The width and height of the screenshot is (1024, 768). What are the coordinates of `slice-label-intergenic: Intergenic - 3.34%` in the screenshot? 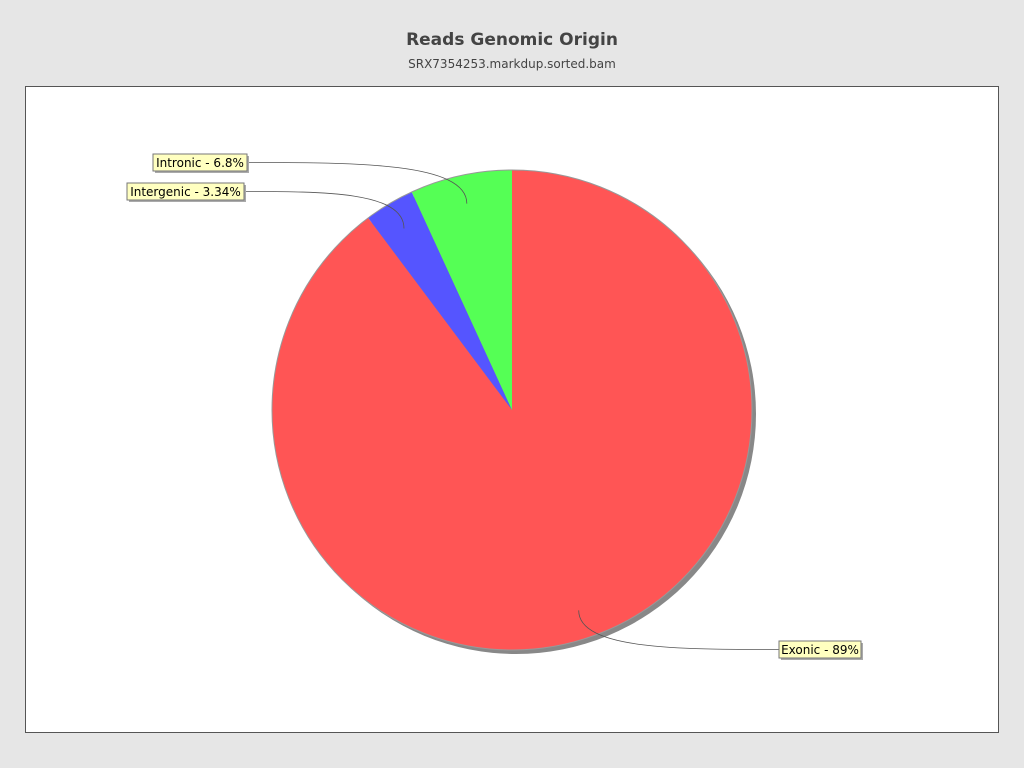 It's located at (185, 192).